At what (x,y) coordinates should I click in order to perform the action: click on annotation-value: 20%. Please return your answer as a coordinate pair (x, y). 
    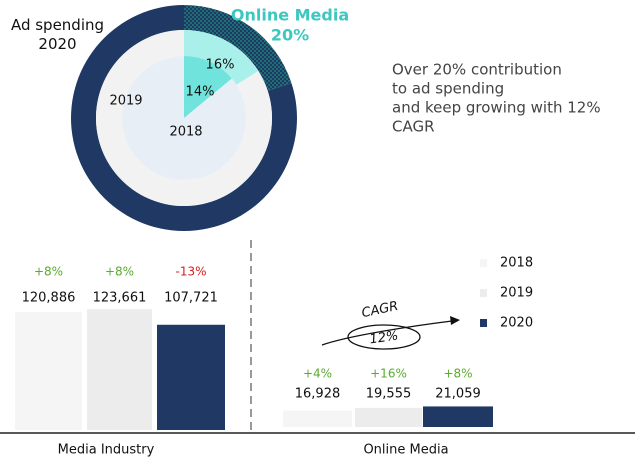
    Looking at the image, I should click on (290, 35).